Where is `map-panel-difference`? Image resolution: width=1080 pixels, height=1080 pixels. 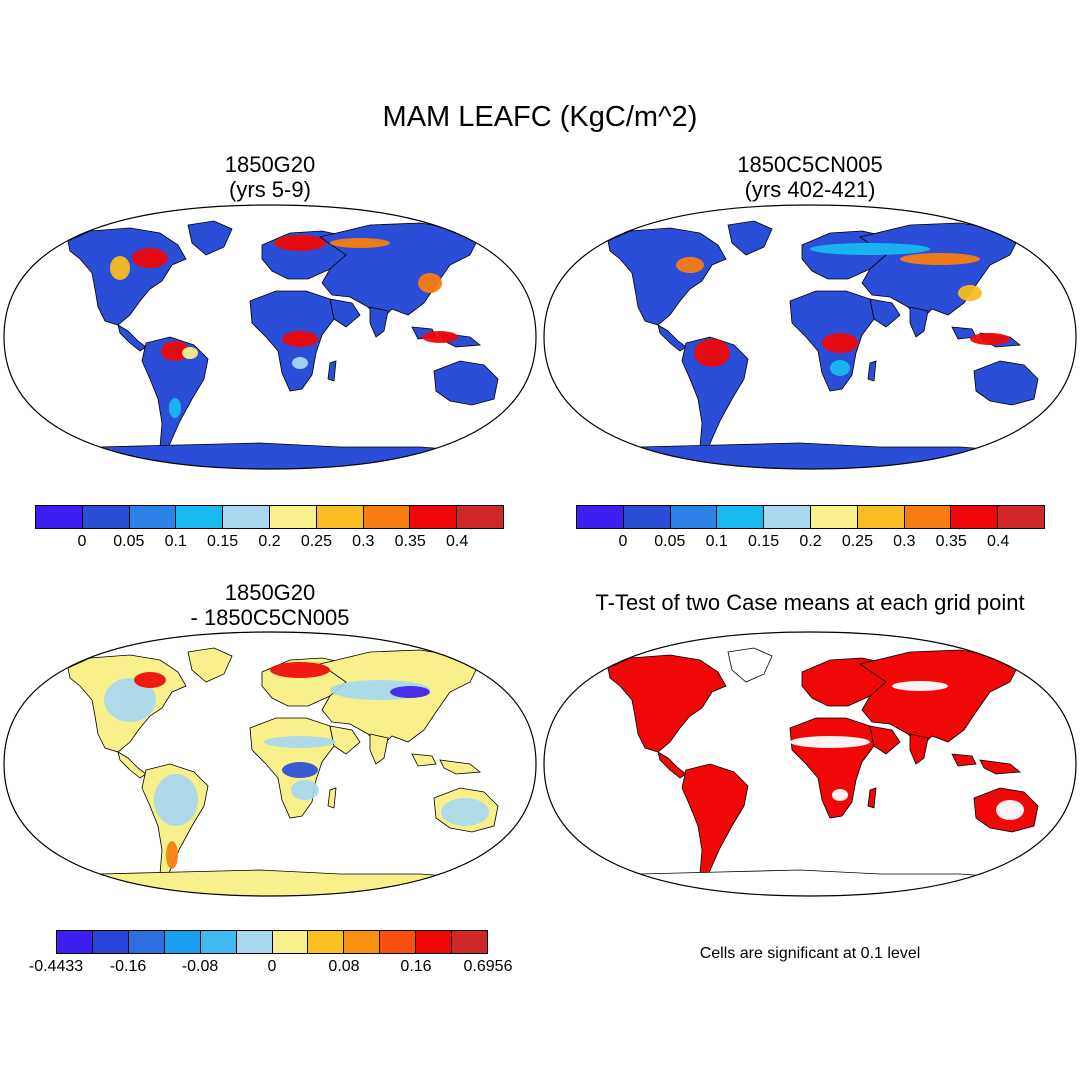
map-panel-difference is located at coordinates (270, 764).